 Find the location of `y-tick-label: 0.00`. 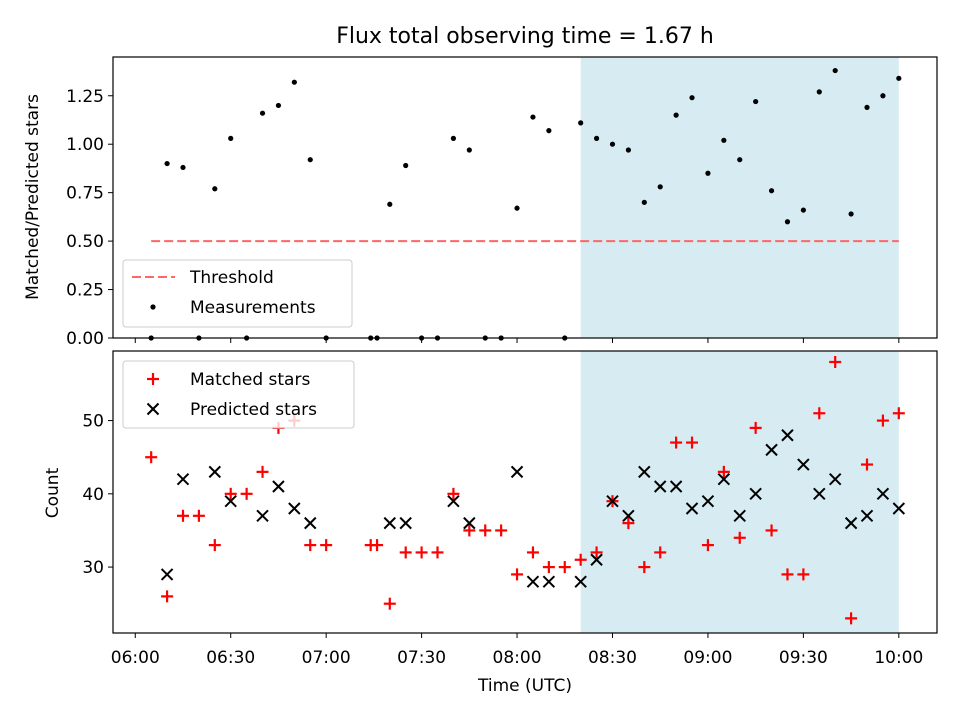

y-tick-label: 0.00 is located at coordinates (85, 339).